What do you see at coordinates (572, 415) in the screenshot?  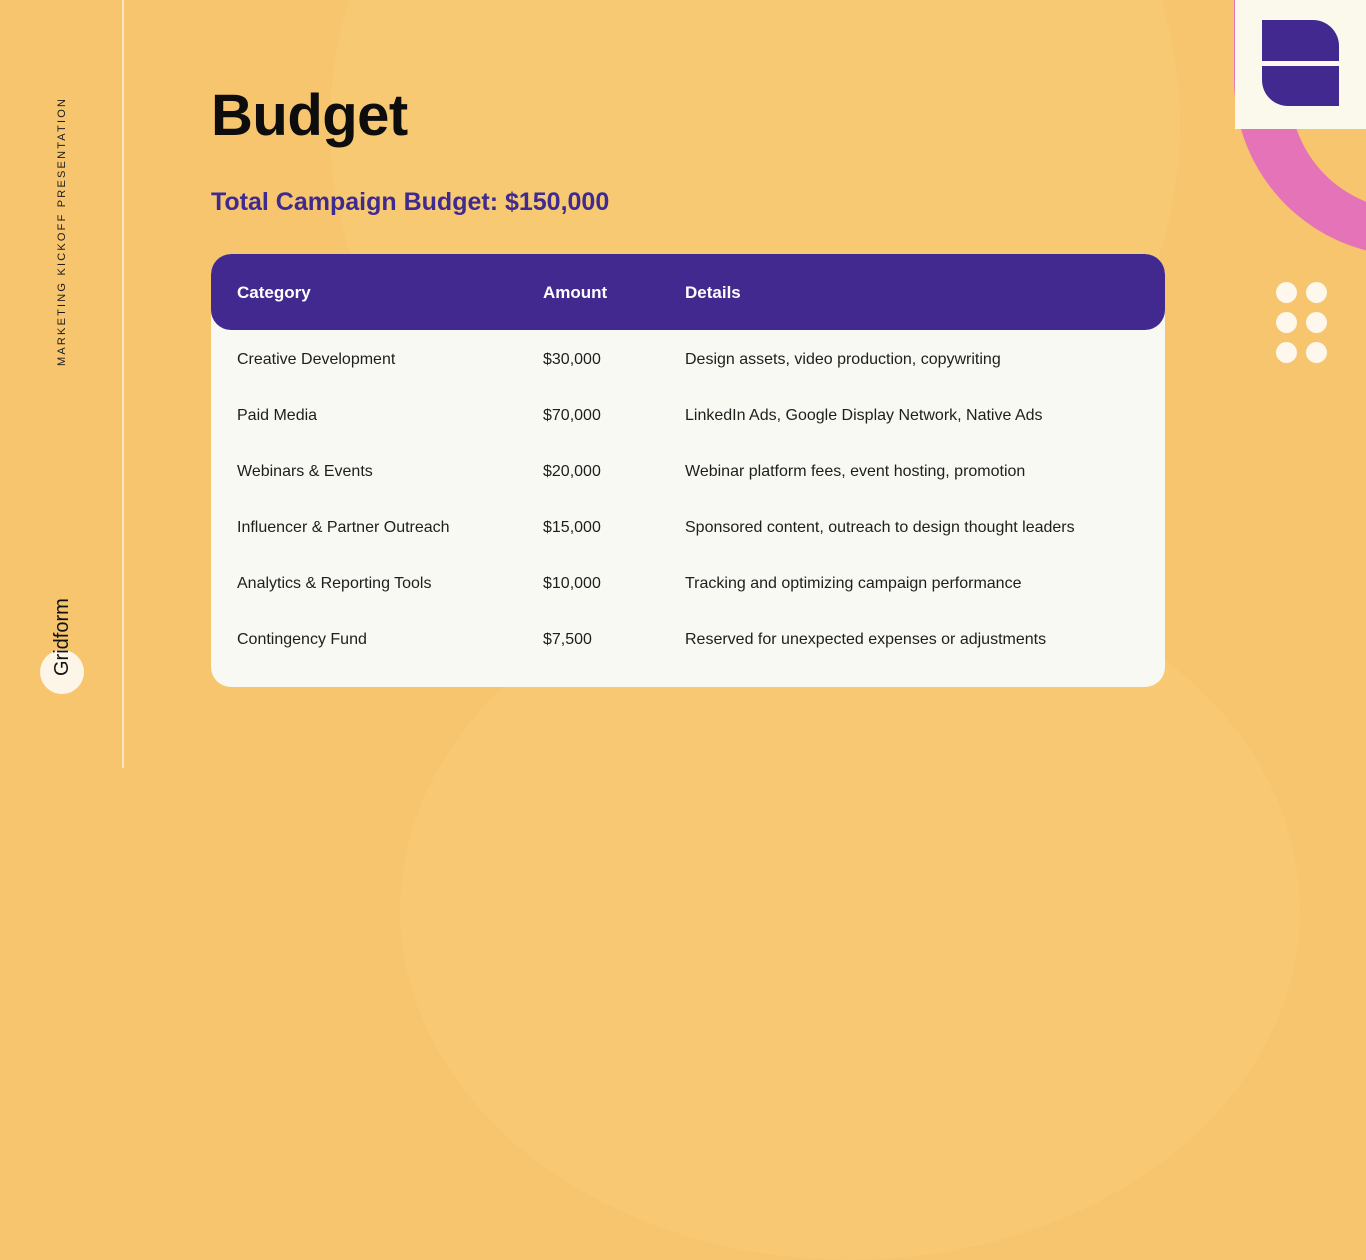 I see `cell-amount: $70,000` at bounding box center [572, 415].